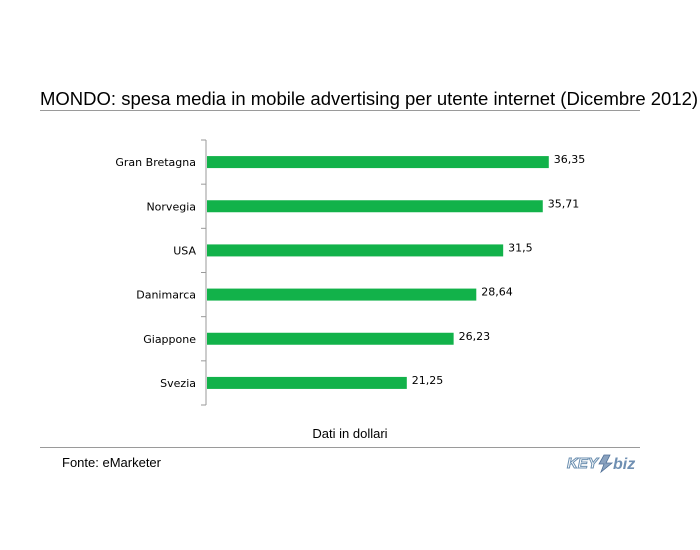  Describe the element at coordinates (166, 295) in the screenshot. I see `y-tick-label: Danimarca` at that location.